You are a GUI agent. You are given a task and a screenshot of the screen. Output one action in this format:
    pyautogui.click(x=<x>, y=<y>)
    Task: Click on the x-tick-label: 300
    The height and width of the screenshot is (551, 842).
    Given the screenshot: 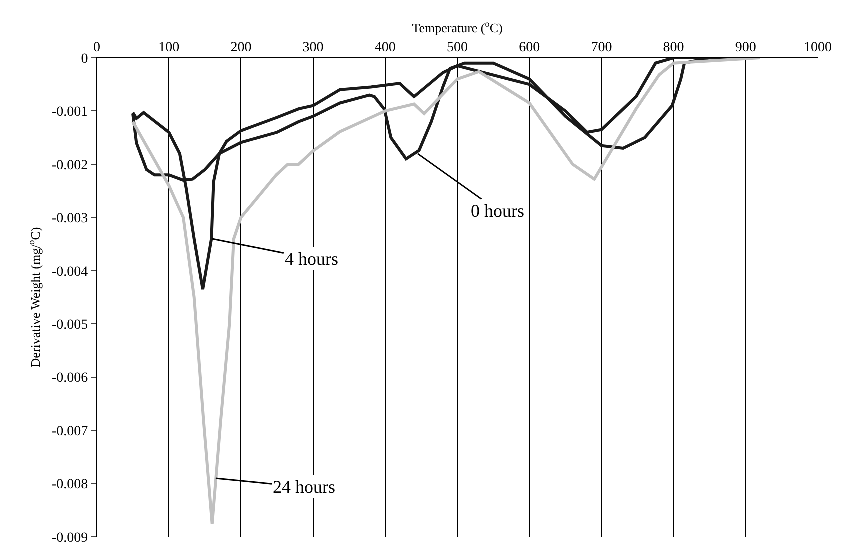 What is the action you would take?
    pyautogui.click(x=313, y=48)
    